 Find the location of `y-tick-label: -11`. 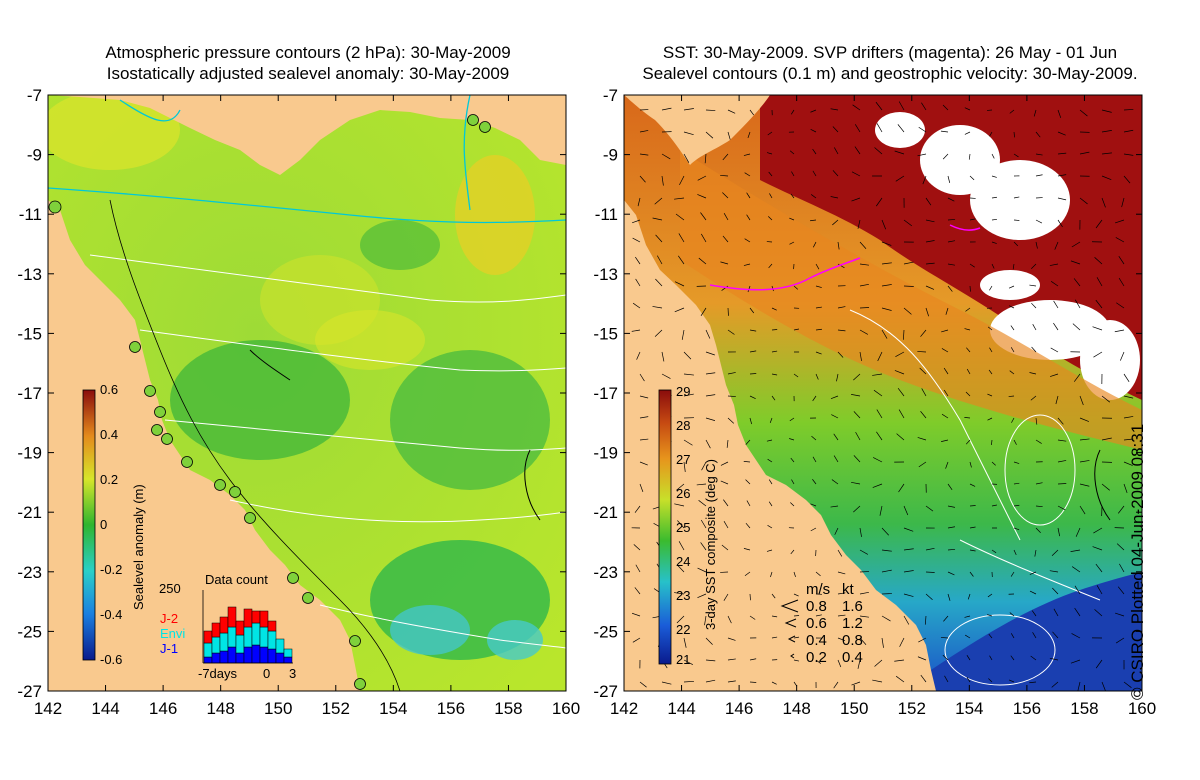

y-tick-label: -11 is located at coordinates (606, 214).